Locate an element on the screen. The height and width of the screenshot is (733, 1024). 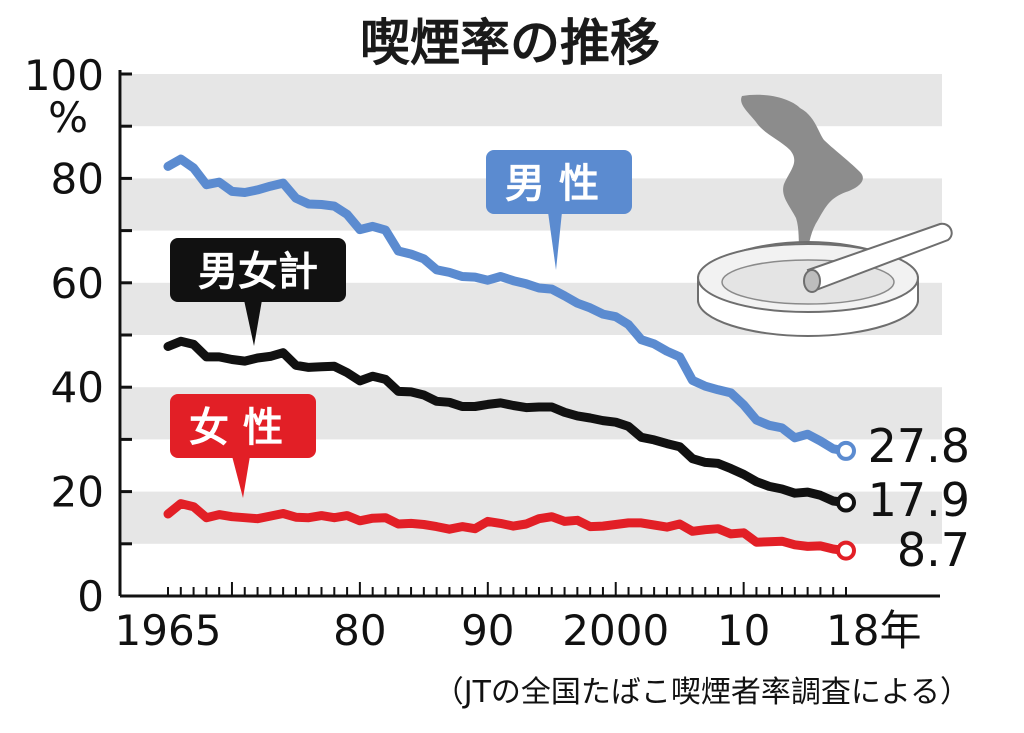
series-end-label: 17.9 is located at coordinates (919, 500).